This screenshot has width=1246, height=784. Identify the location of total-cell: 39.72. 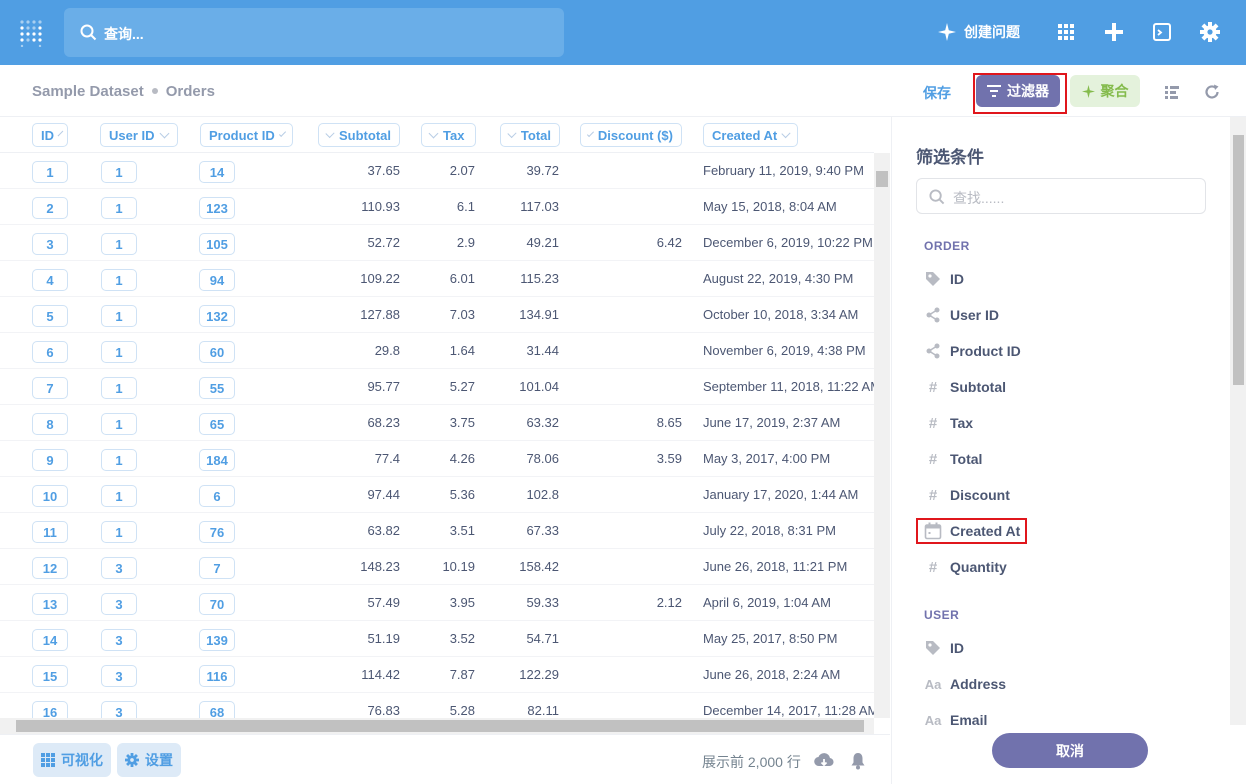
(542, 170).